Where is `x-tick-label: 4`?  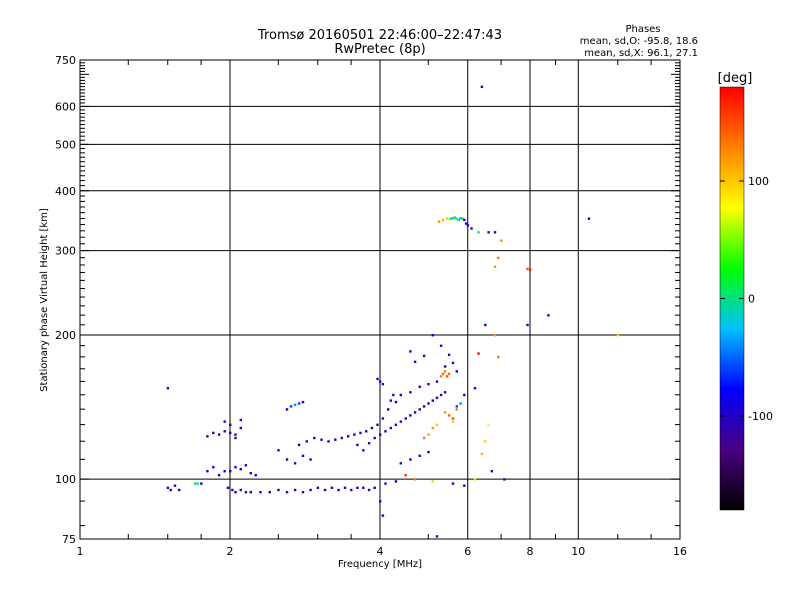
x-tick-label: 4 is located at coordinates (380, 551).